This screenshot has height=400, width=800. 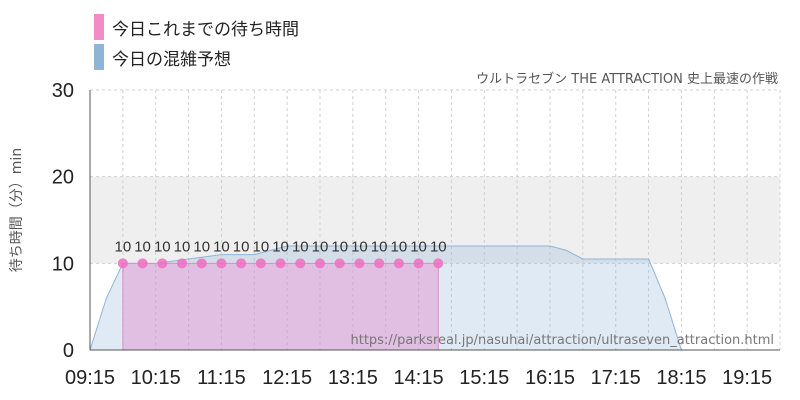 What do you see at coordinates (353, 378) in the screenshot?
I see `x-tick-label: 13:15` at bounding box center [353, 378].